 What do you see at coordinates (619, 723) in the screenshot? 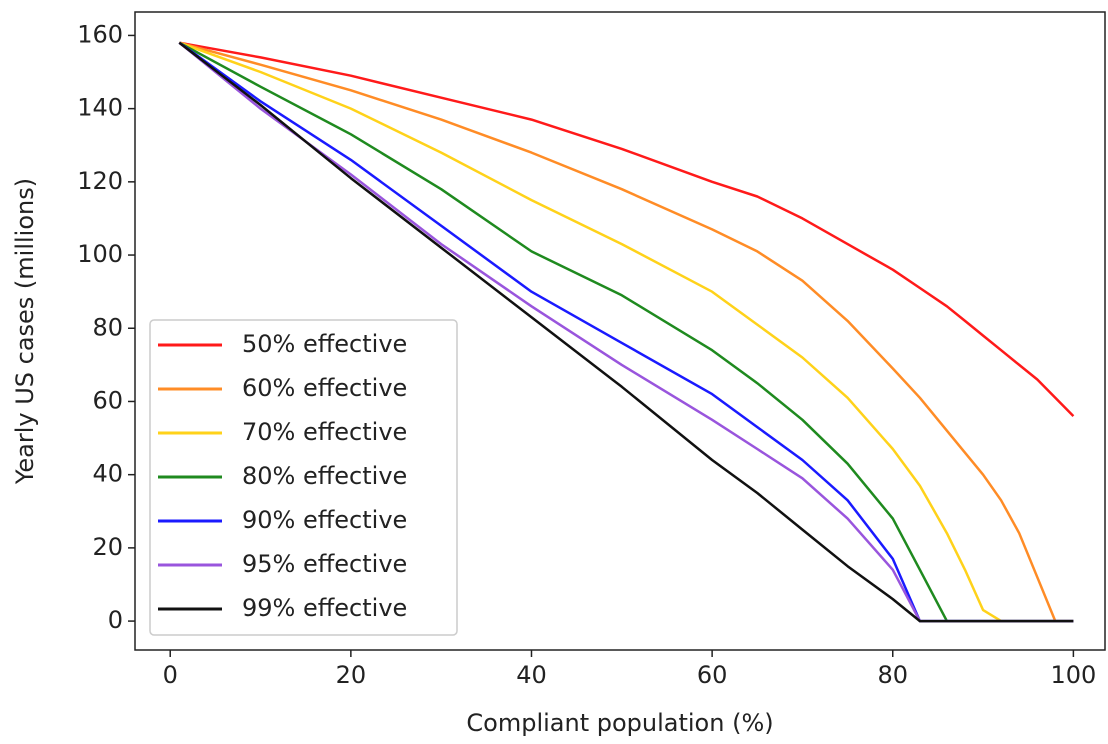
I see `x-axis-label: Compliant population (%)` at bounding box center [619, 723].